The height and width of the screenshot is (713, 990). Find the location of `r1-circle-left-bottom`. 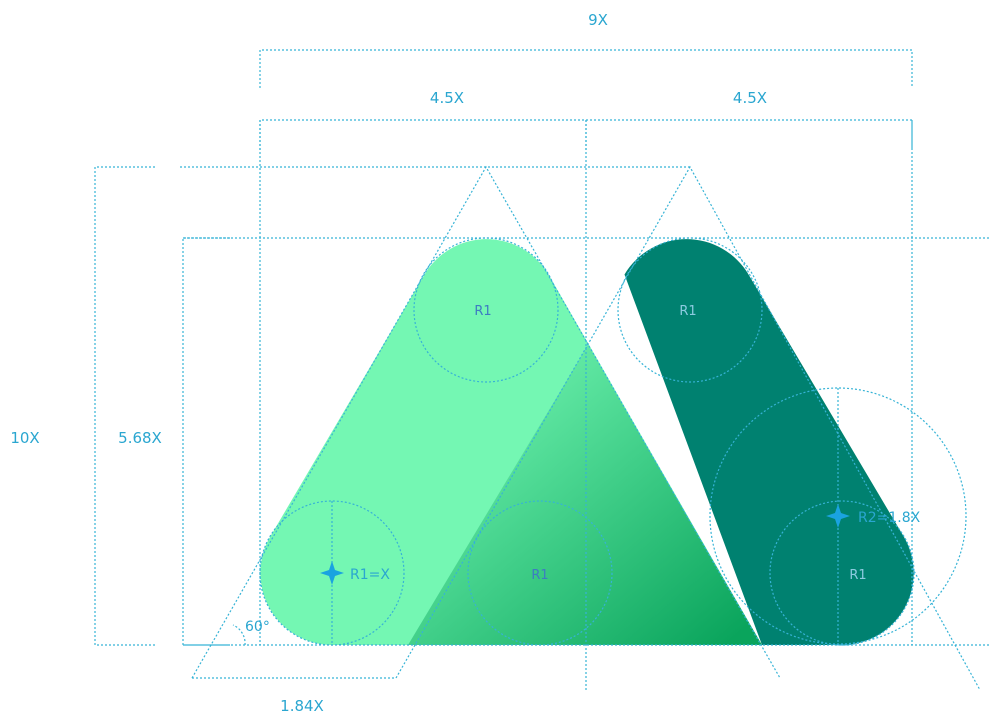

r1-circle-left-bottom is located at coordinates (332, 573).